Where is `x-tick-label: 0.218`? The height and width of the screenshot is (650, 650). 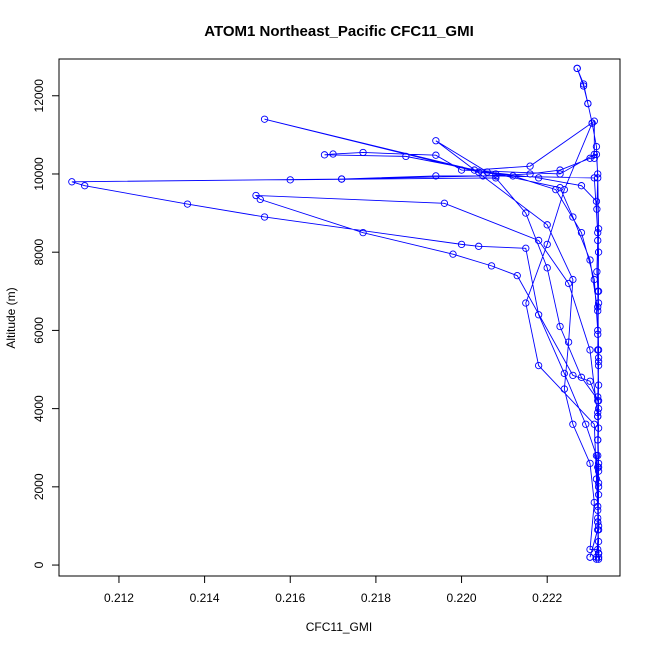 x-tick-label: 0.218 is located at coordinates (376, 598).